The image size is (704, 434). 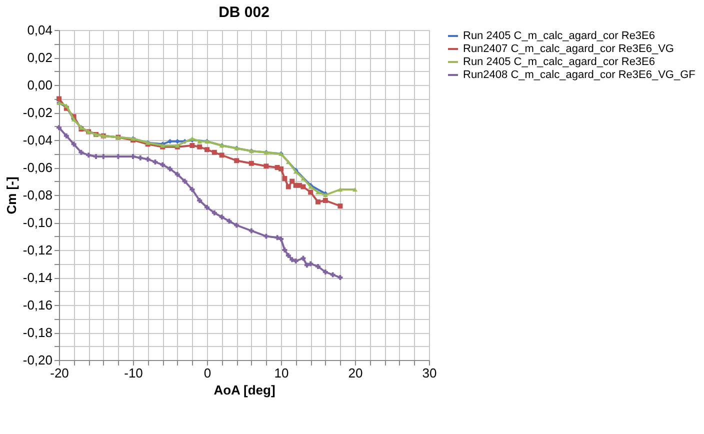 I want to click on y-tick-label: -0,02, so click(x=37, y=112).